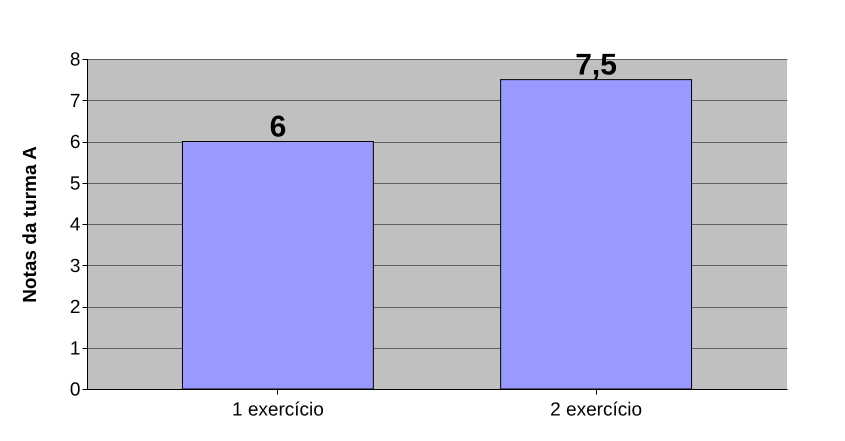 The image size is (845, 441). I want to click on y-tick-label: 0, so click(75, 390).